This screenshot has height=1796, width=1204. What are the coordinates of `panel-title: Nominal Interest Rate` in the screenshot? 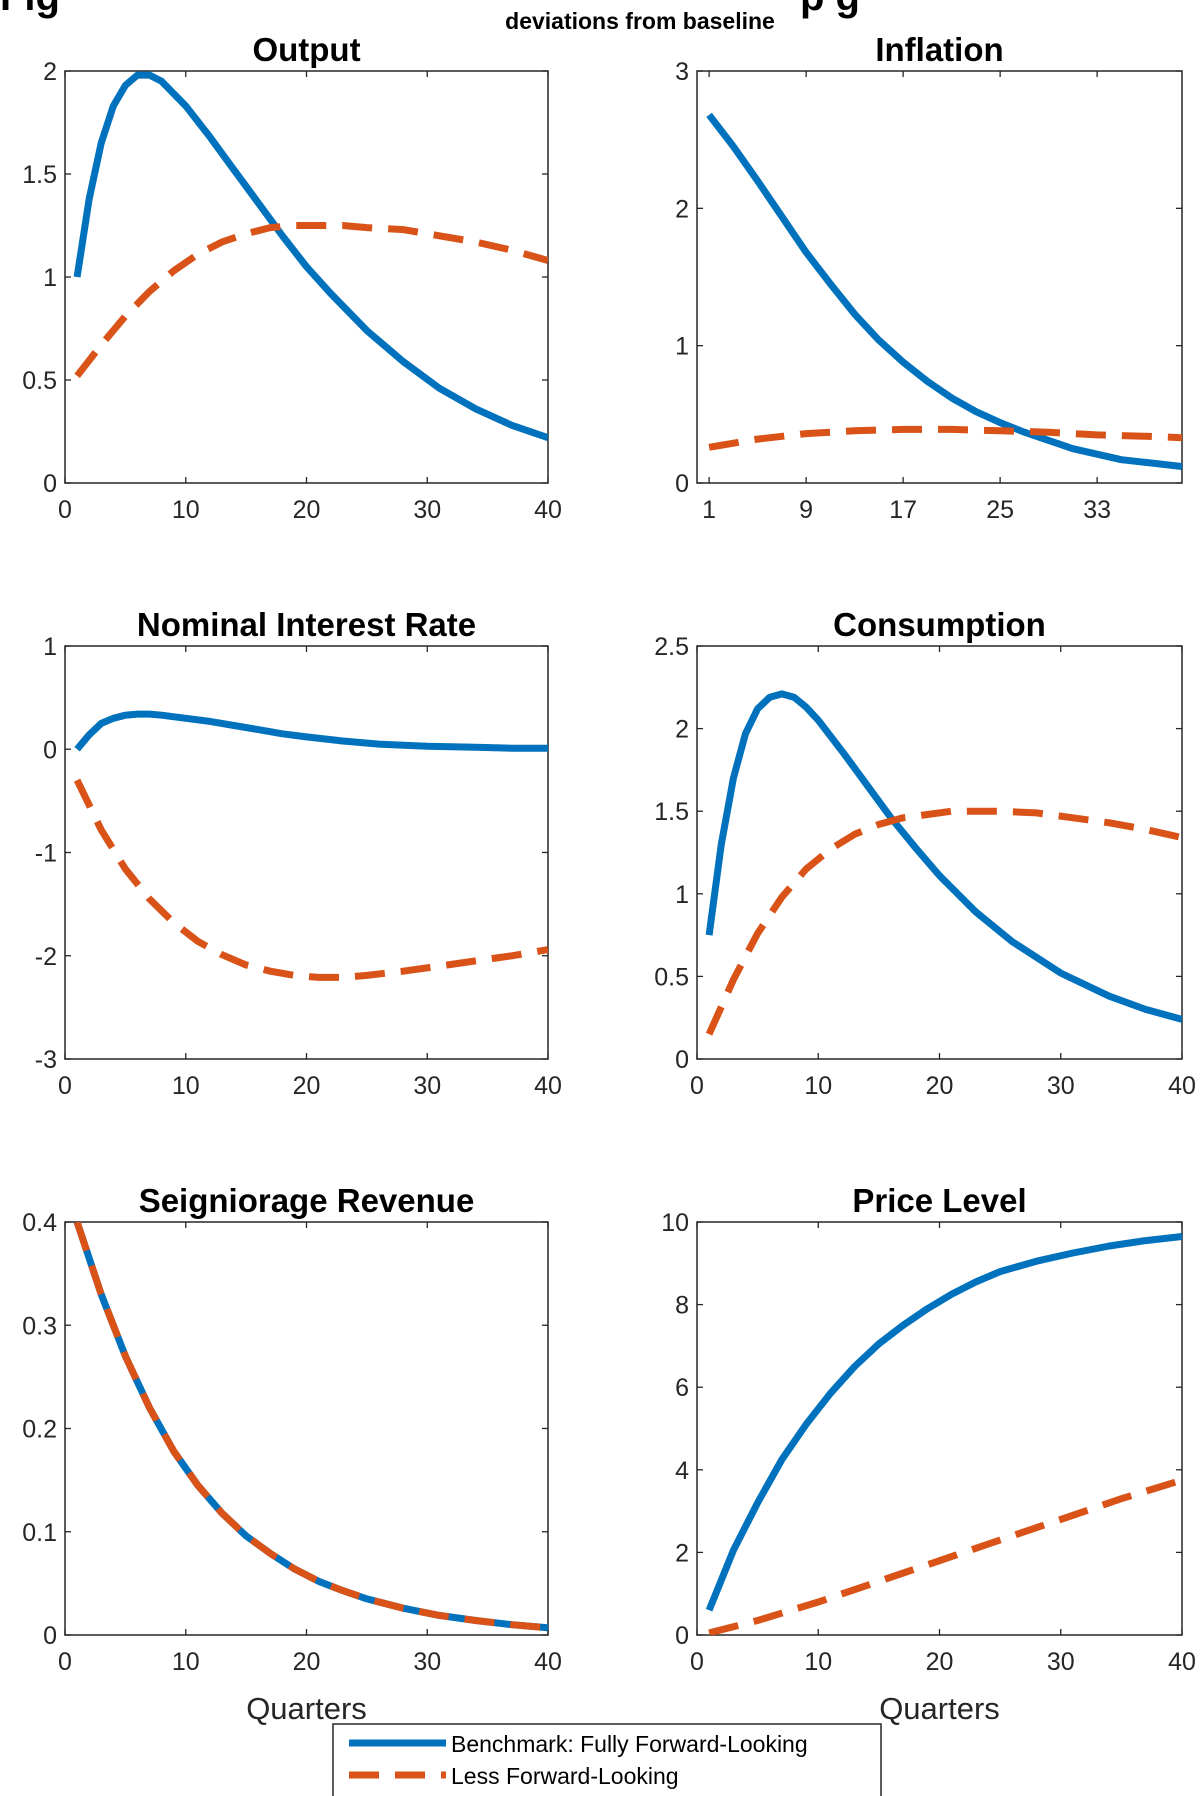 It's located at (306, 624).